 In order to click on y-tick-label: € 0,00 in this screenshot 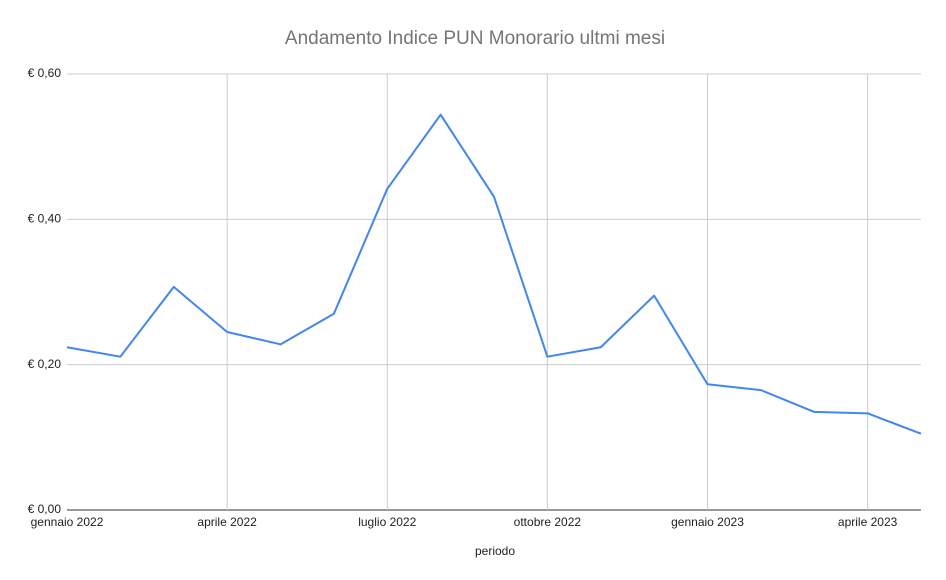, I will do `click(45, 509)`.